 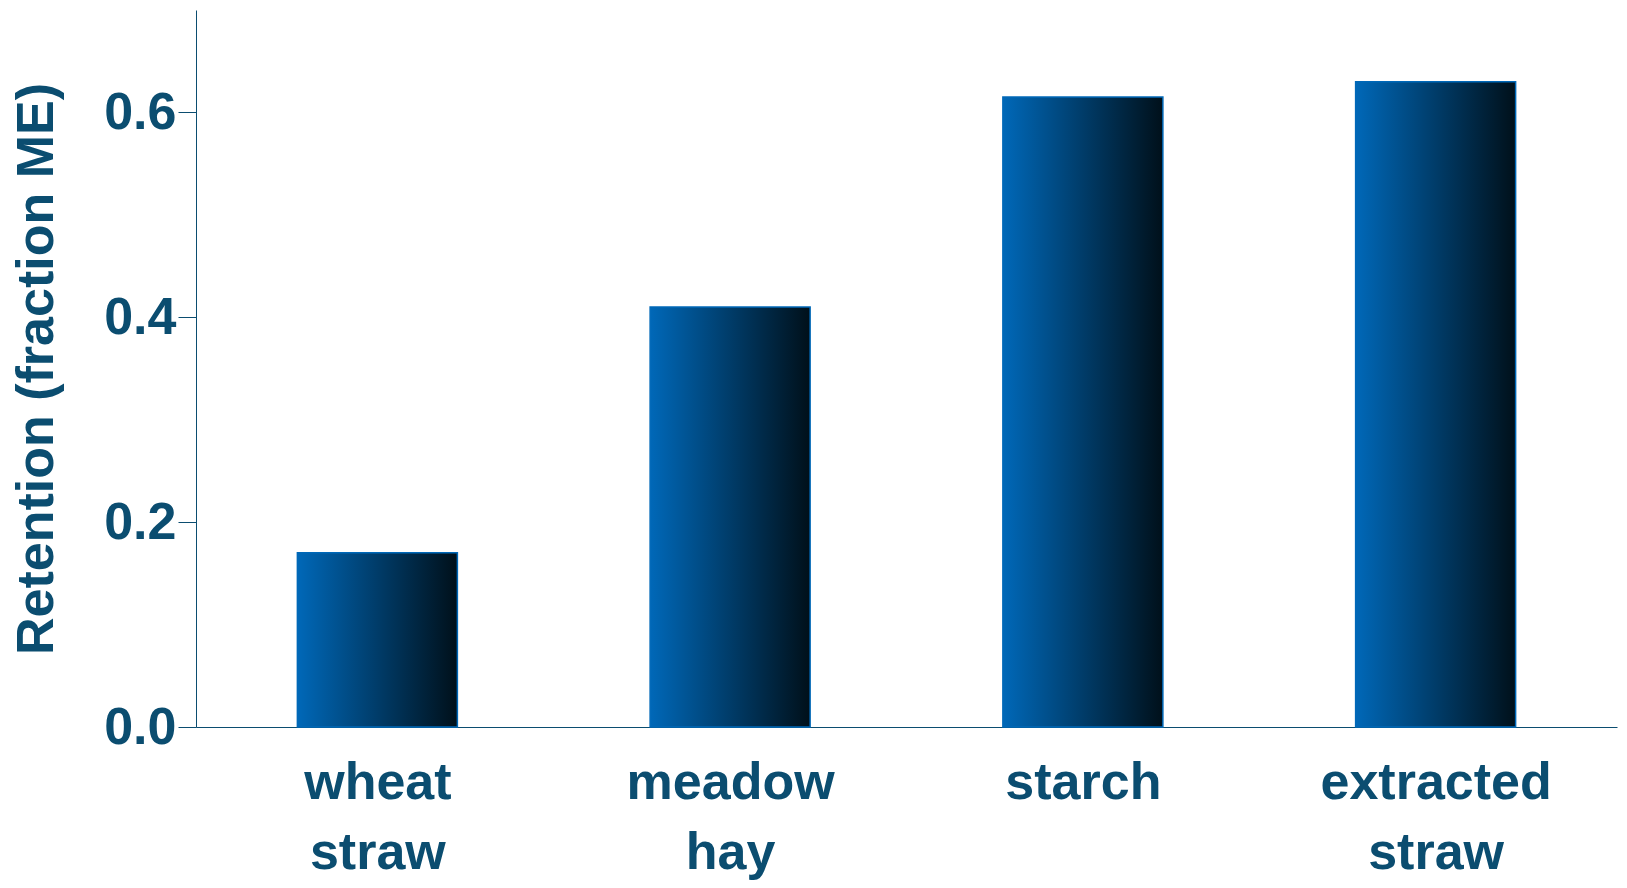 I want to click on y-tick-label: 0.2, so click(x=140, y=520).